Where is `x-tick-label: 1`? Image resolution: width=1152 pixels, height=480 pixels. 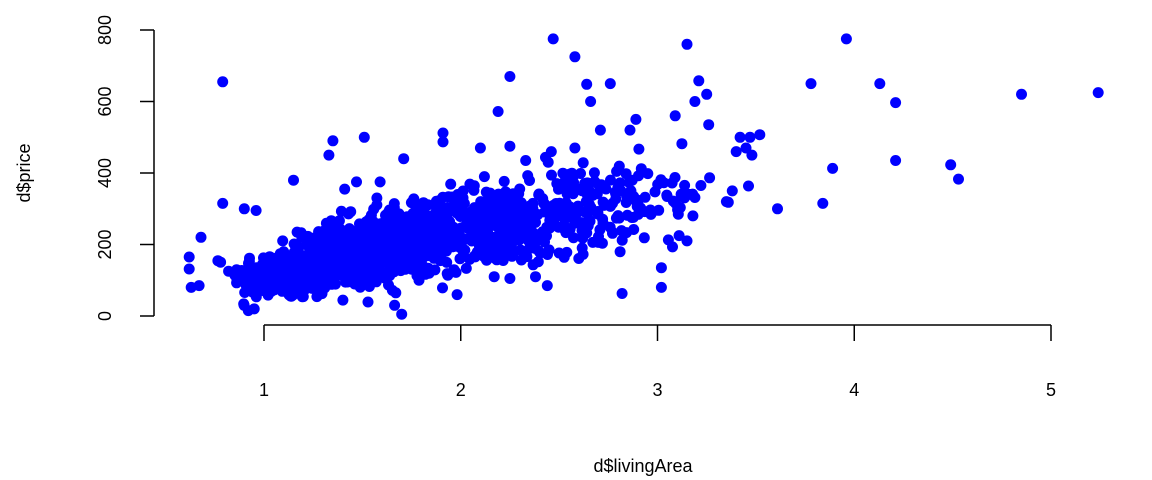
x-tick-label: 1 is located at coordinates (264, 390).